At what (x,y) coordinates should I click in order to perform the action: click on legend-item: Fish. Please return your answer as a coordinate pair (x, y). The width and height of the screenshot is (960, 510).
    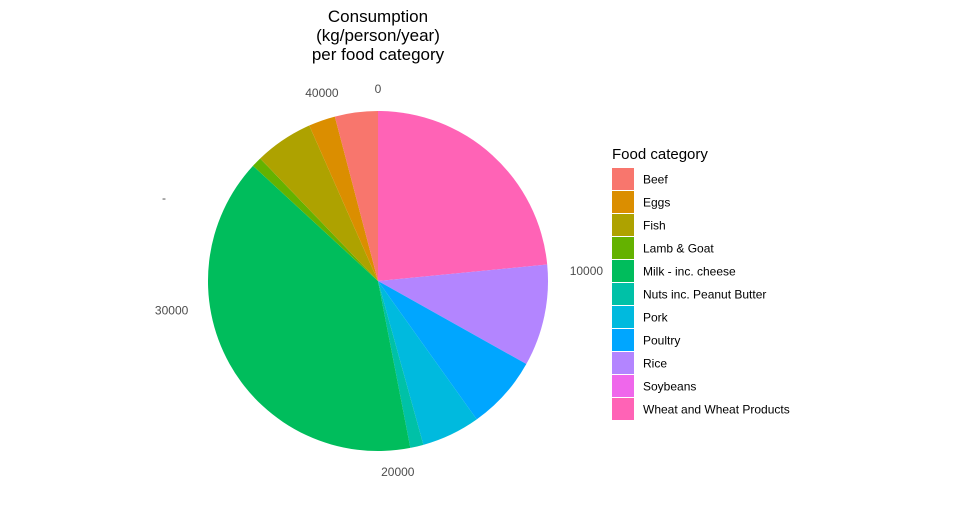
    Looking at the image, I should click on (639, 225).